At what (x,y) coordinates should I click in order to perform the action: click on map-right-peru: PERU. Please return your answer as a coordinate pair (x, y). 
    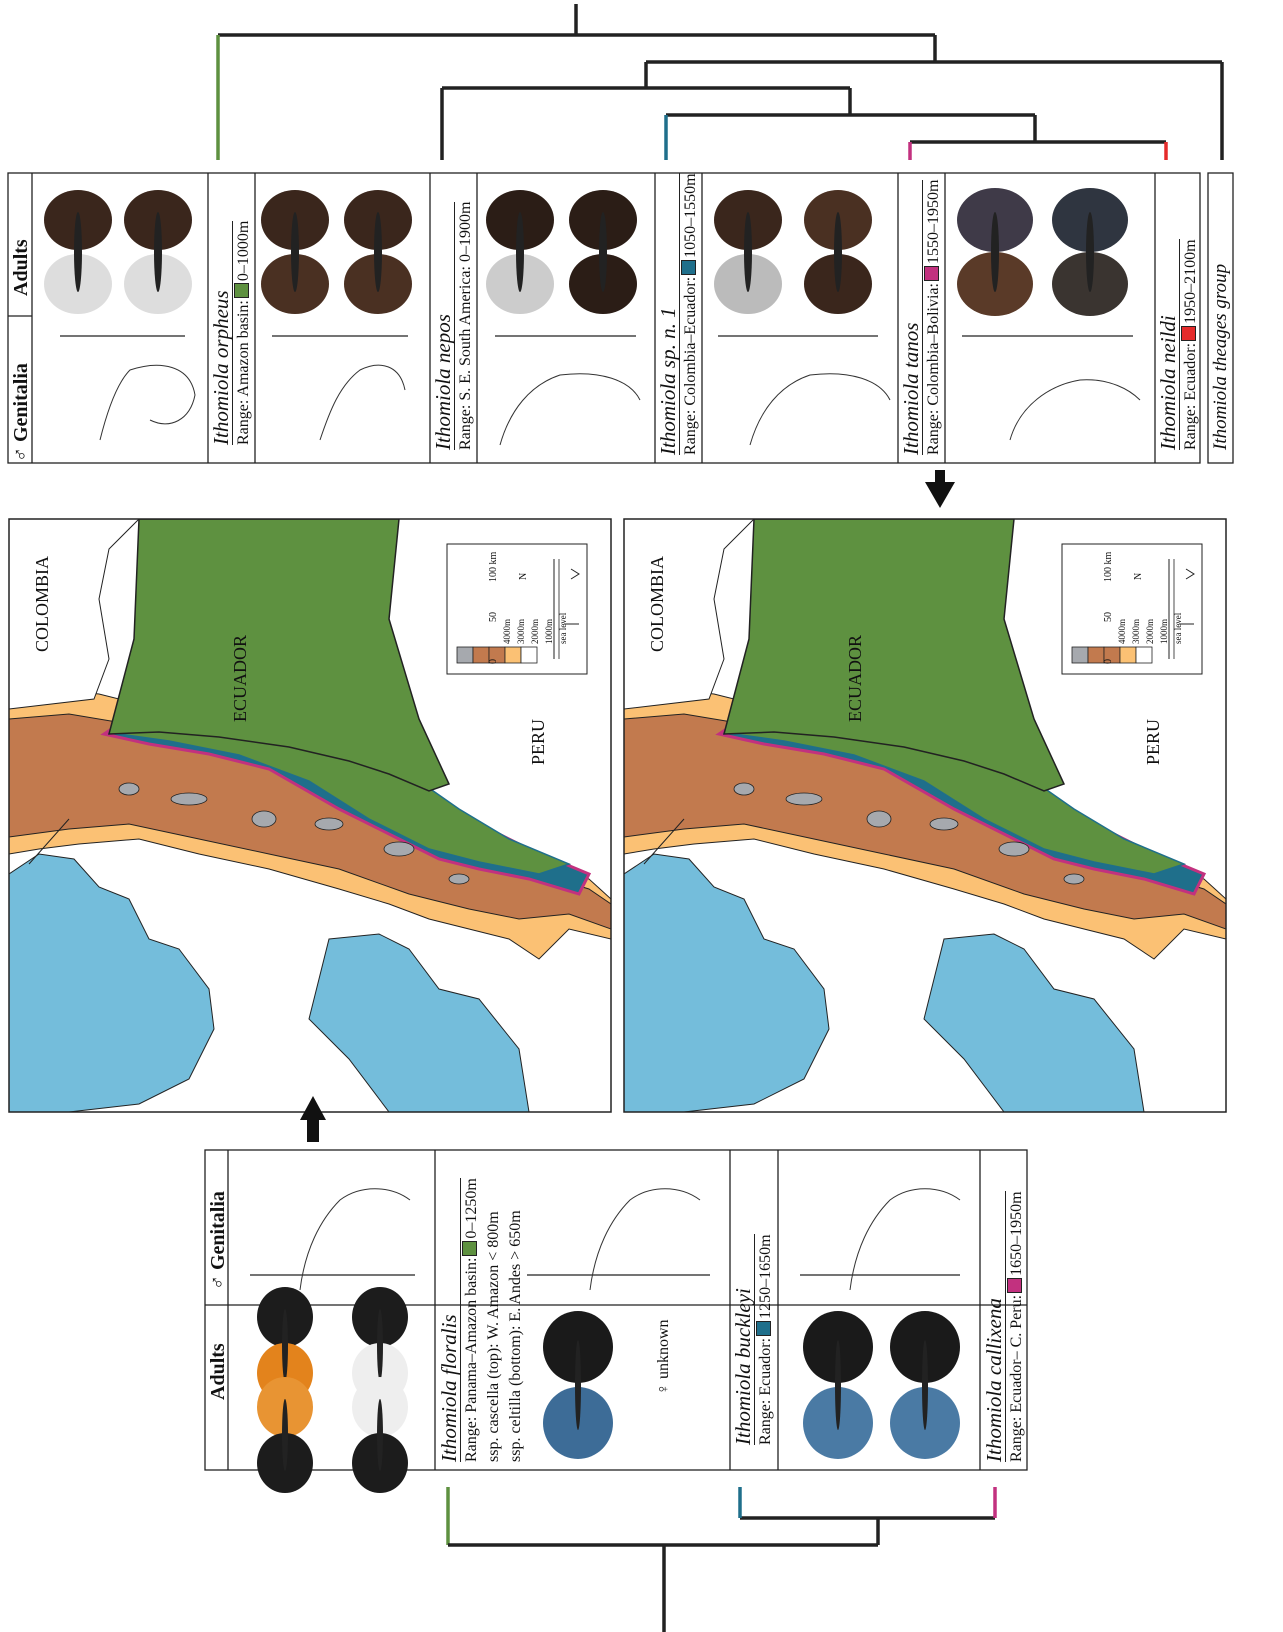
    Looking at the image, I should click on (1153, 741).